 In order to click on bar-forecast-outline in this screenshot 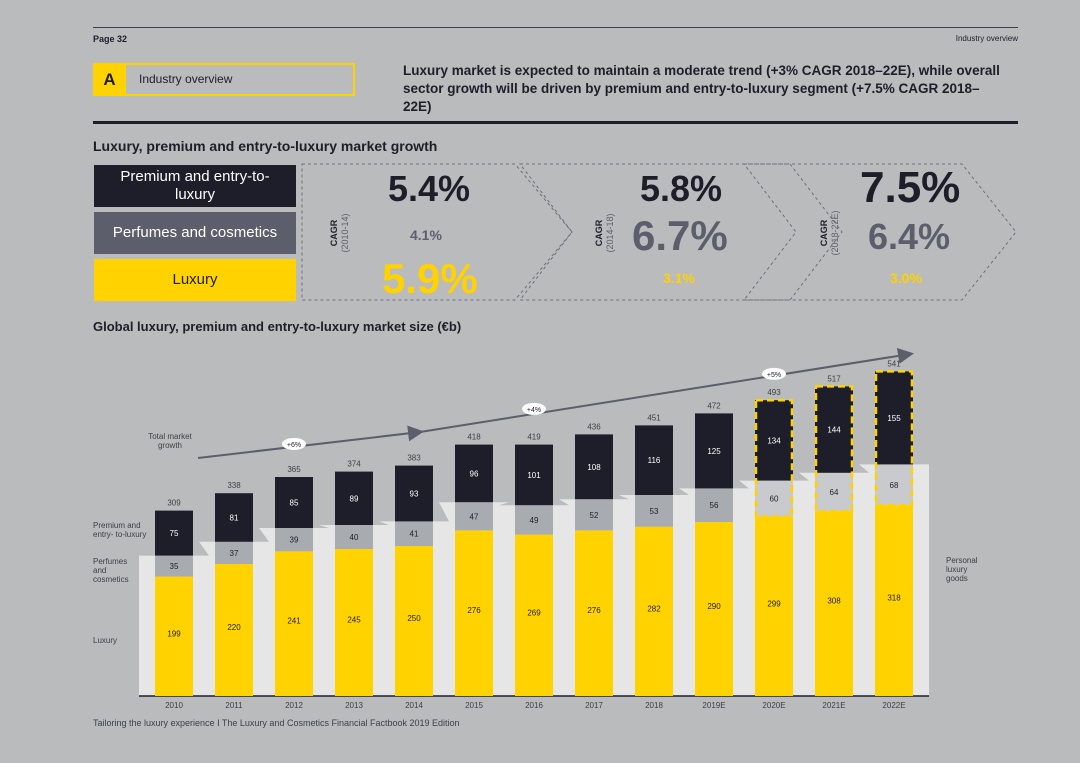, I will do `click(834, 449)`.